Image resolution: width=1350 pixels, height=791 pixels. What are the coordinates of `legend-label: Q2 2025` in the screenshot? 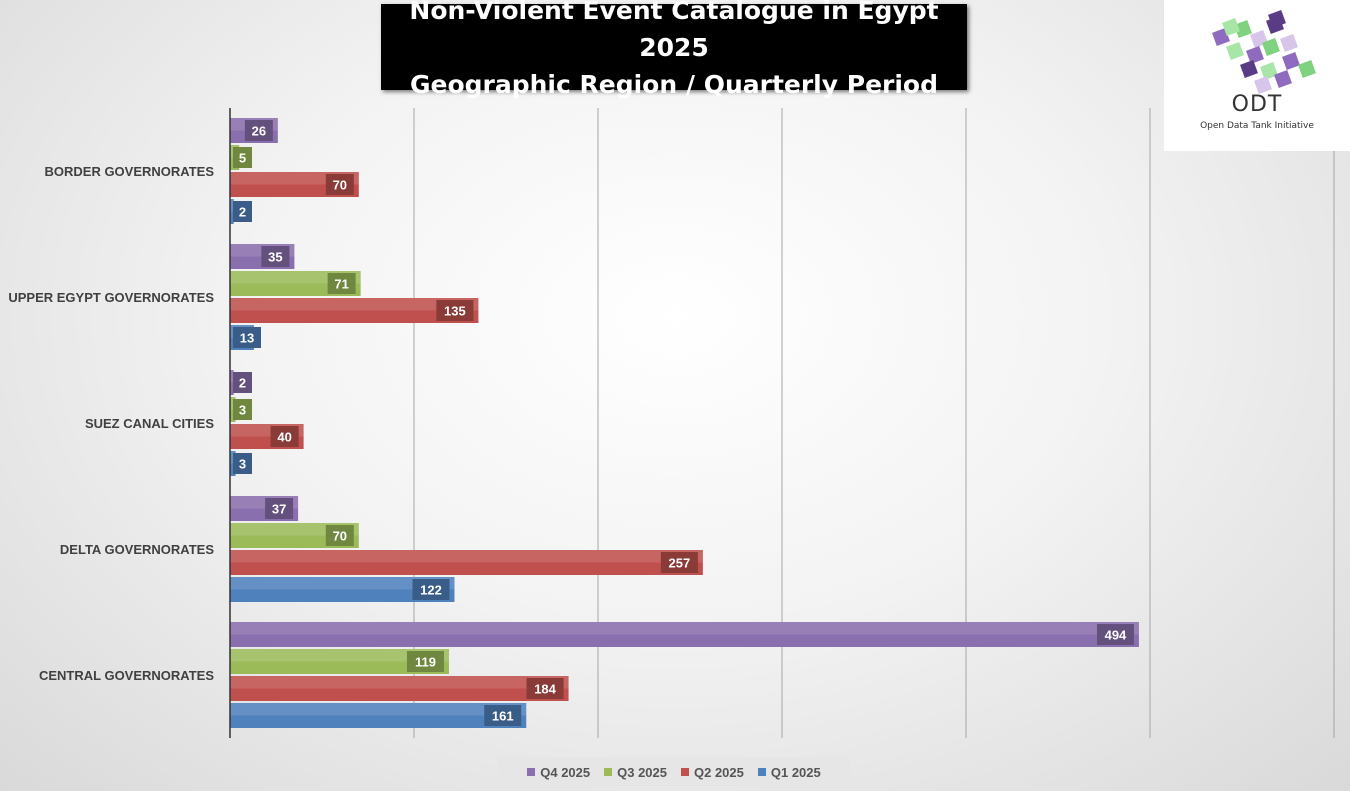 It's located at (719, 772).